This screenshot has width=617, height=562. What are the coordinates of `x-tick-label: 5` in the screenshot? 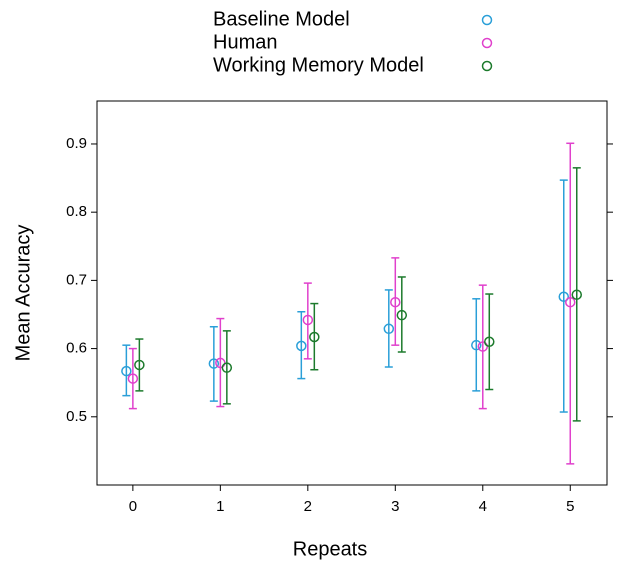 It's located at (570, 506).